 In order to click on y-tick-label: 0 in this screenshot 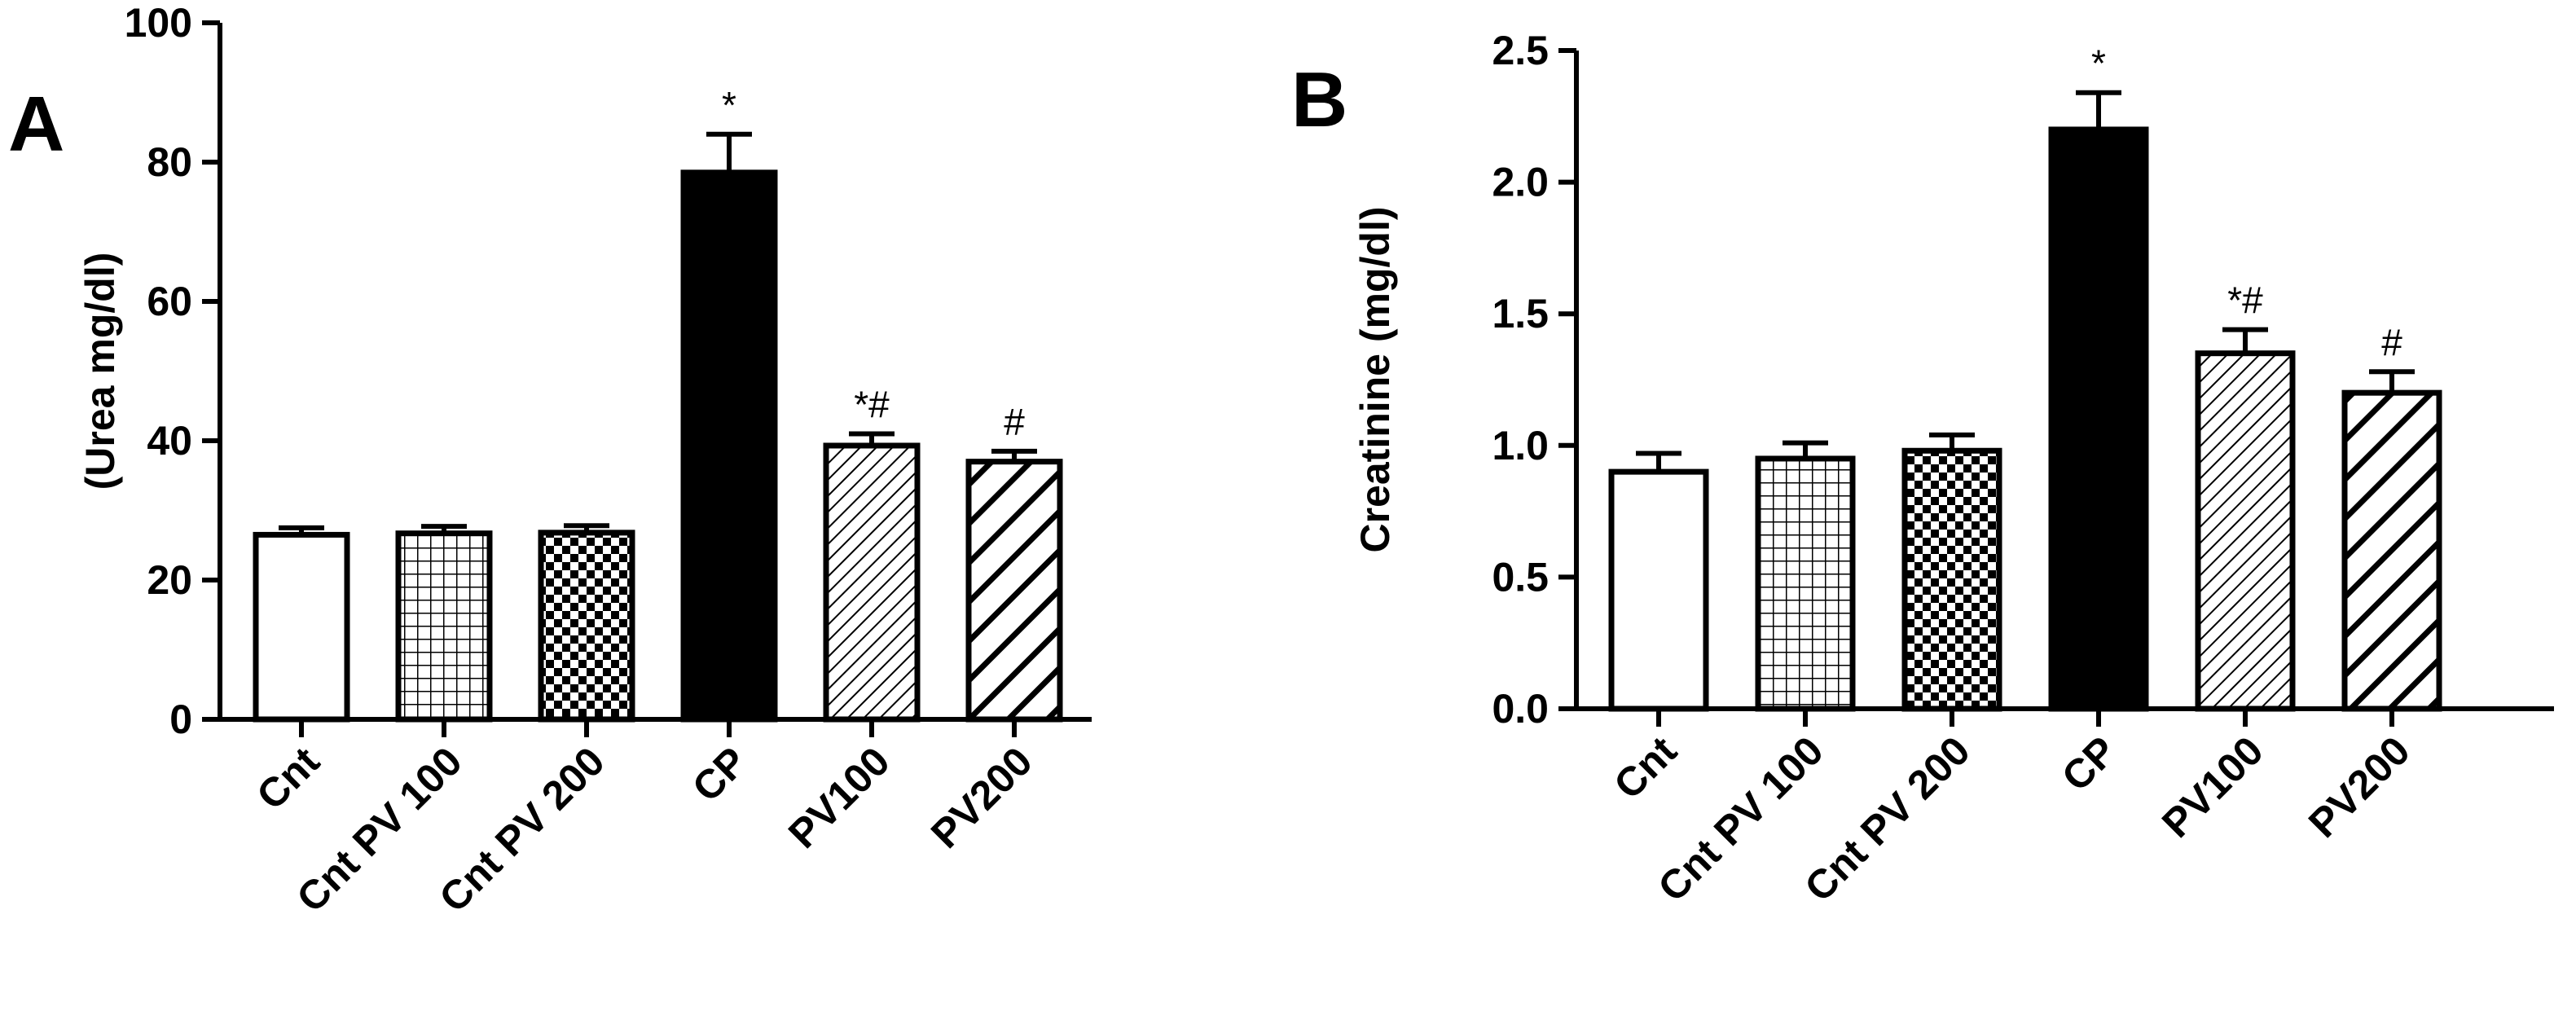, I will do `click(180, 719)`.